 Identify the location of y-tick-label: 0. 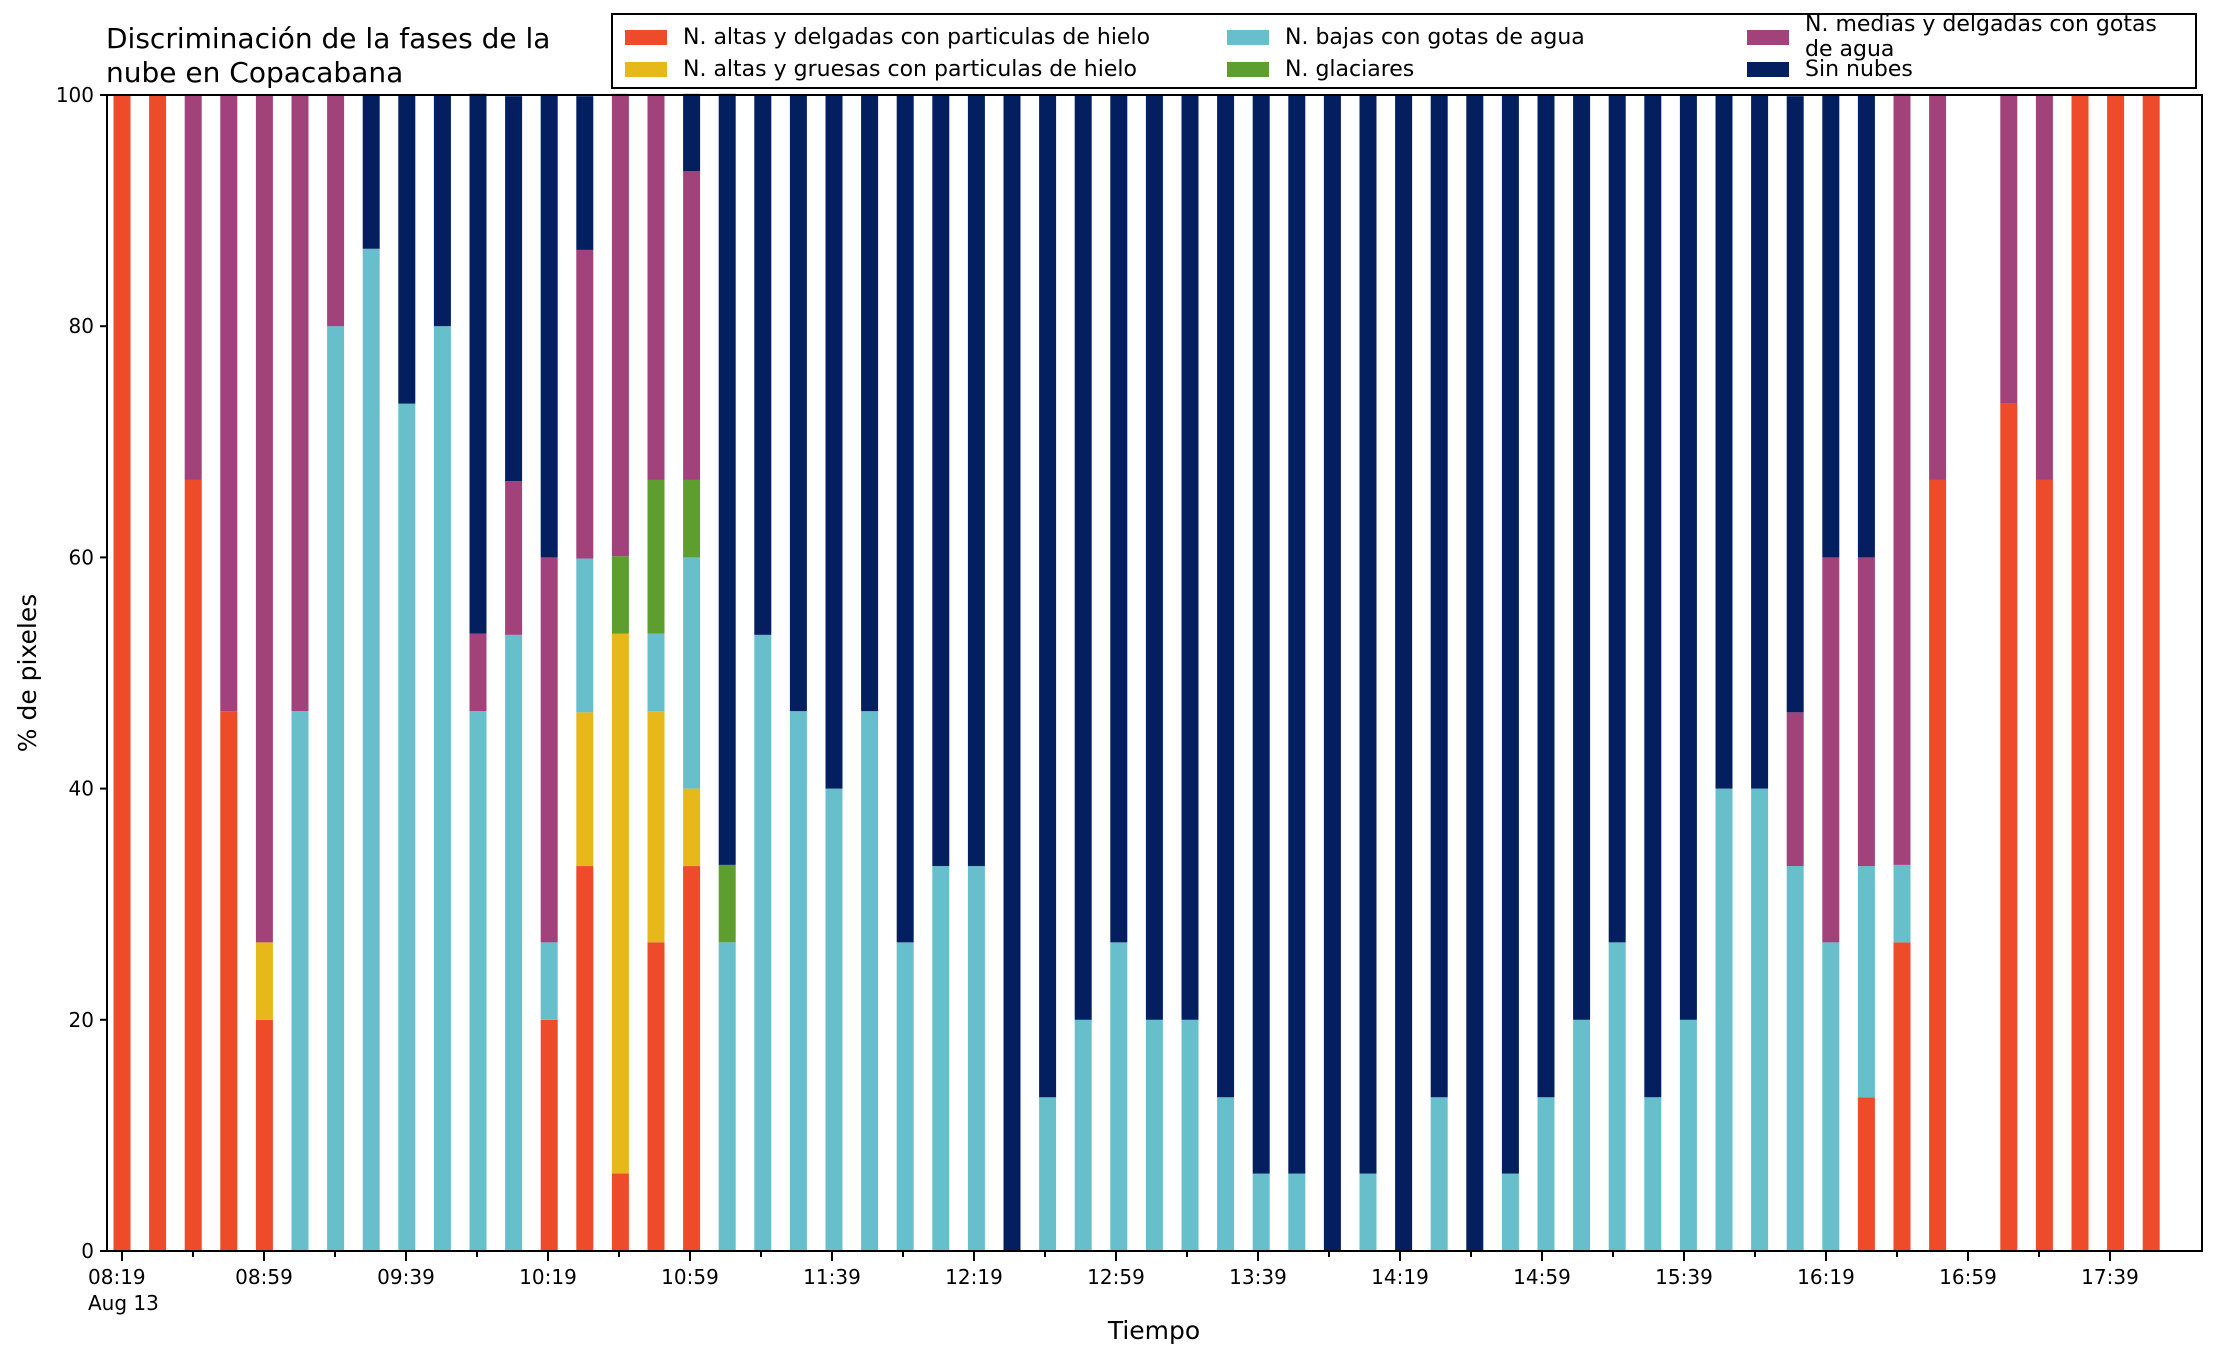
(87, 1251).